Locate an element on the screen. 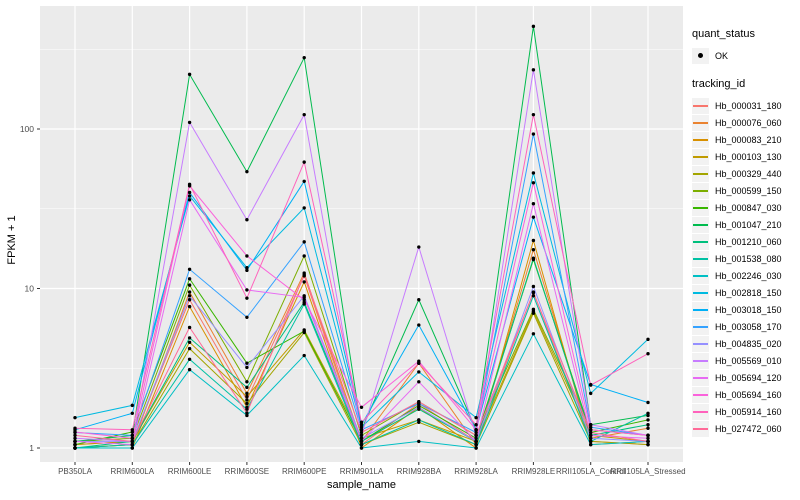  legend-item-Hb_000847_030: Hb_000847_030 is located at coordinates (745, 207).